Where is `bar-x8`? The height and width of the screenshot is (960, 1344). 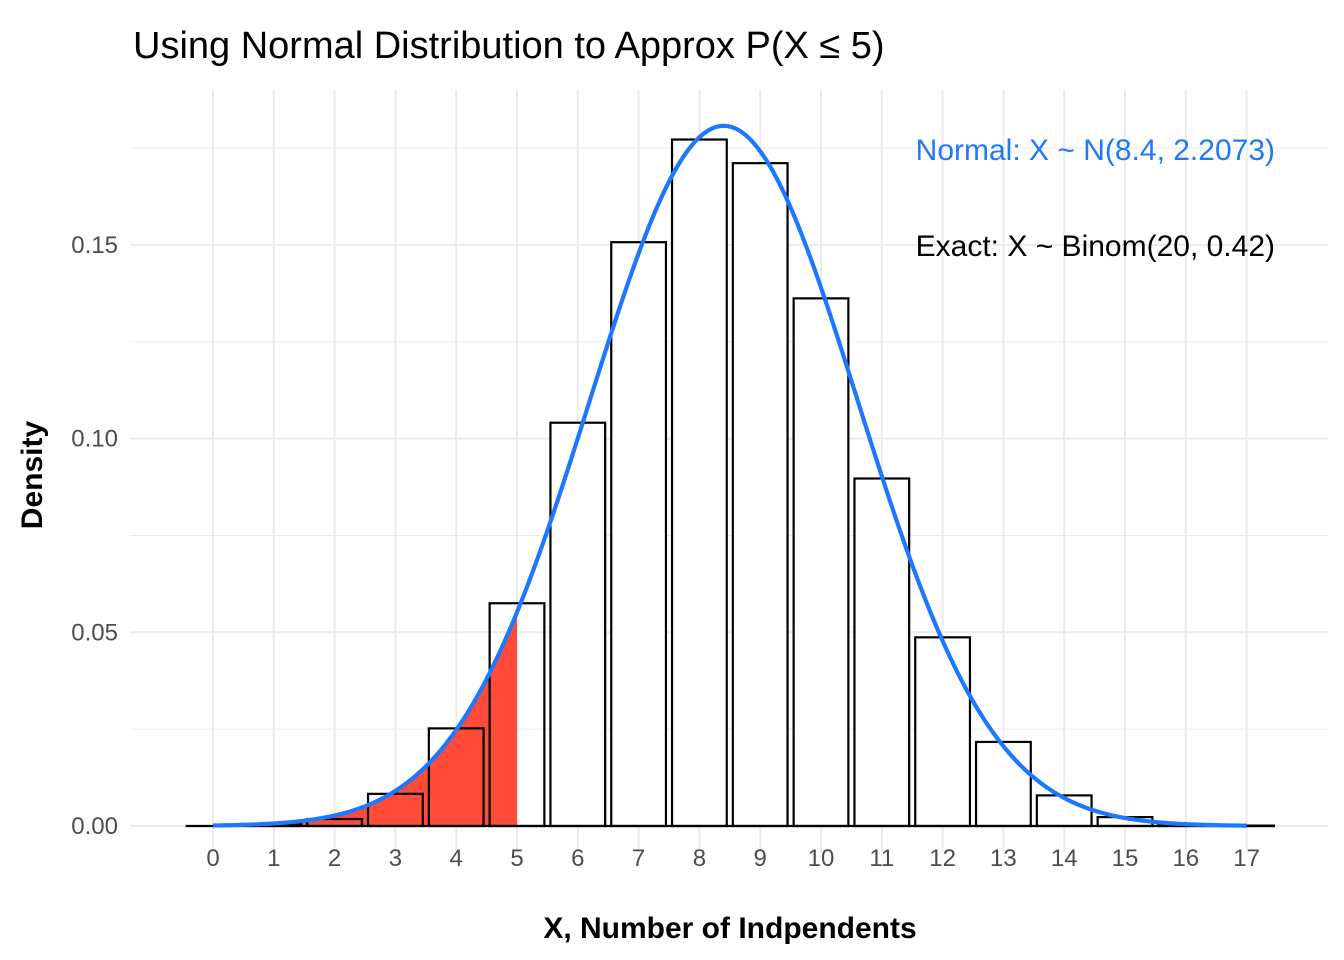
bar-x8 is located at coordinates (699, 483).